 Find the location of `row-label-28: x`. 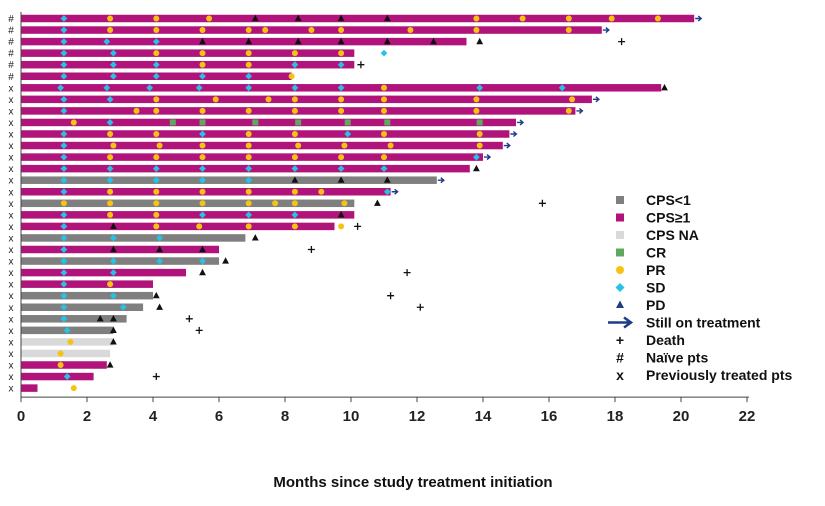

row-label-28: x is located at coordinates (11, 331).